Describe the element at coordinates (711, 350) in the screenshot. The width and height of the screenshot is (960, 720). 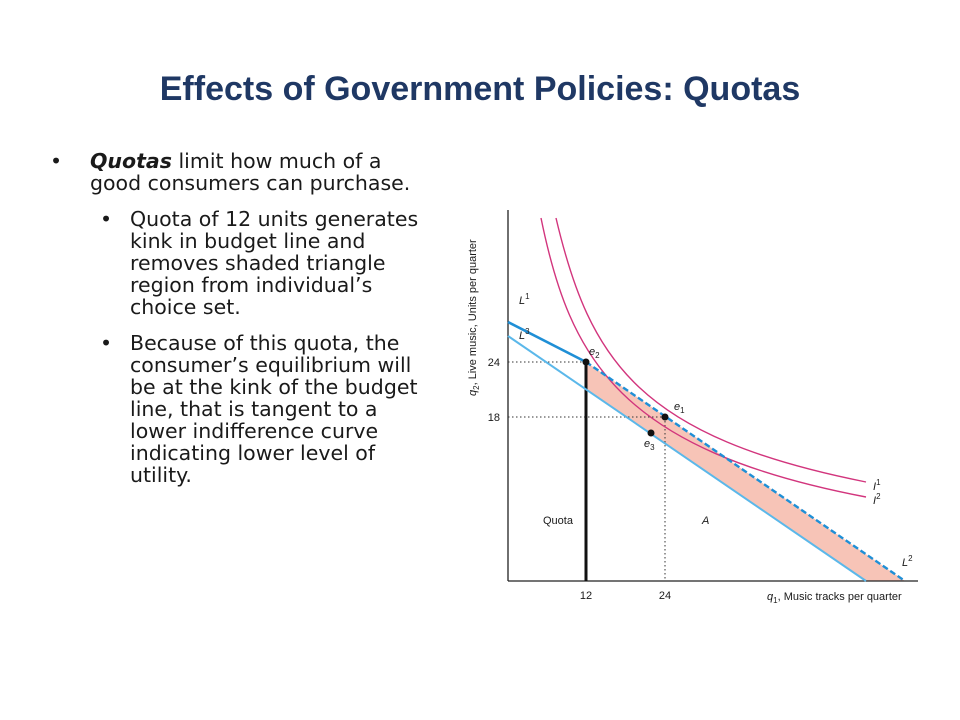
I see `indifference-curve-i1` at that location.